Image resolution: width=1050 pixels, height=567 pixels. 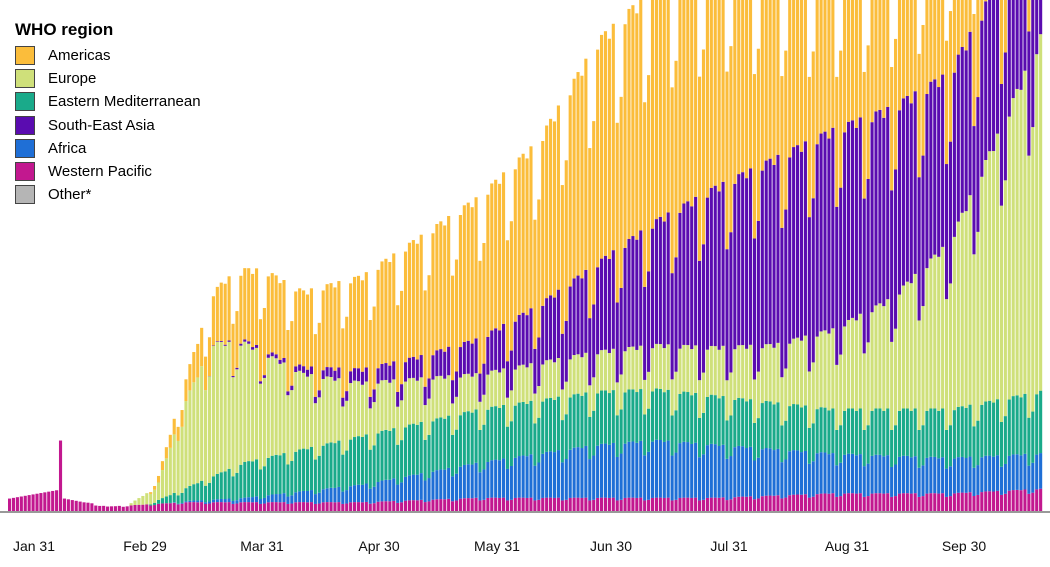 I want to click on x-tick-label: Aug 31, so click(x=847, y=546).